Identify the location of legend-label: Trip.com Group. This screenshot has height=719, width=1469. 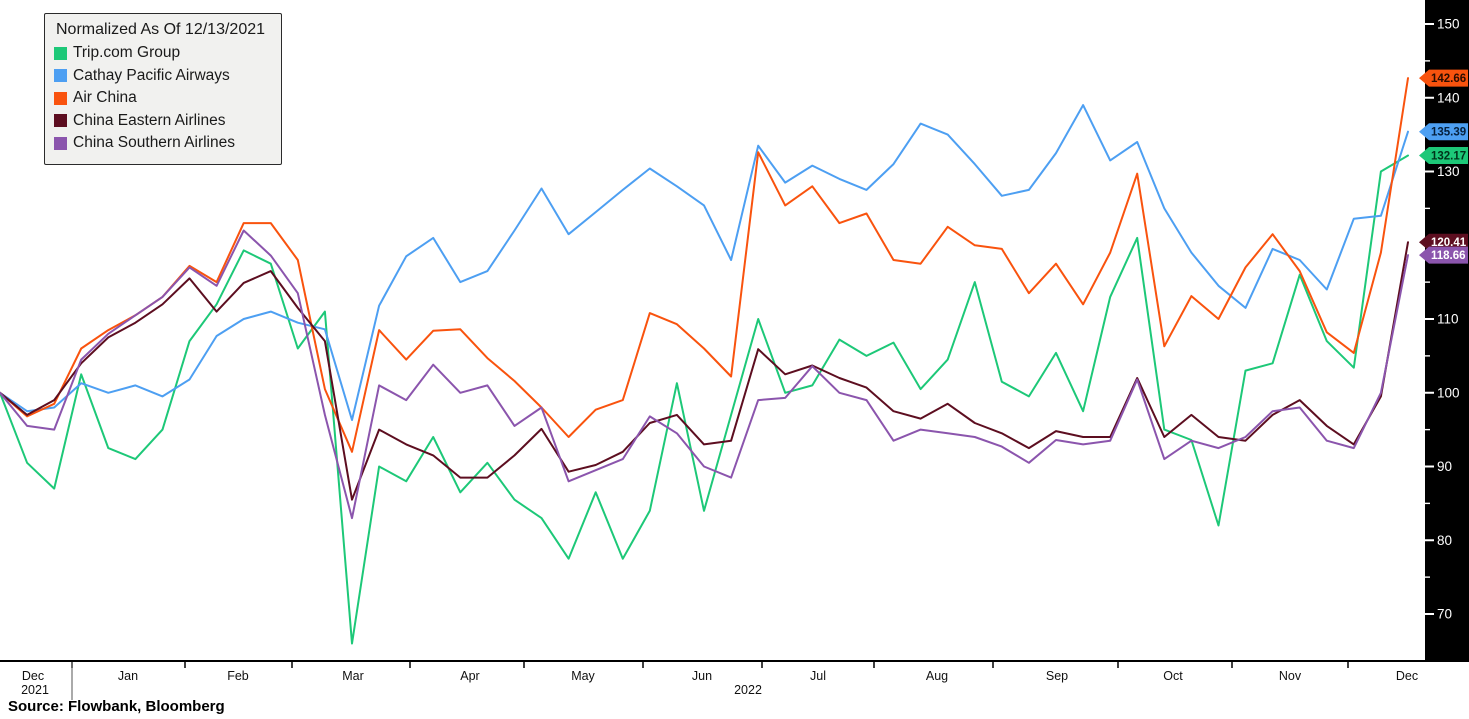
(127, 53).